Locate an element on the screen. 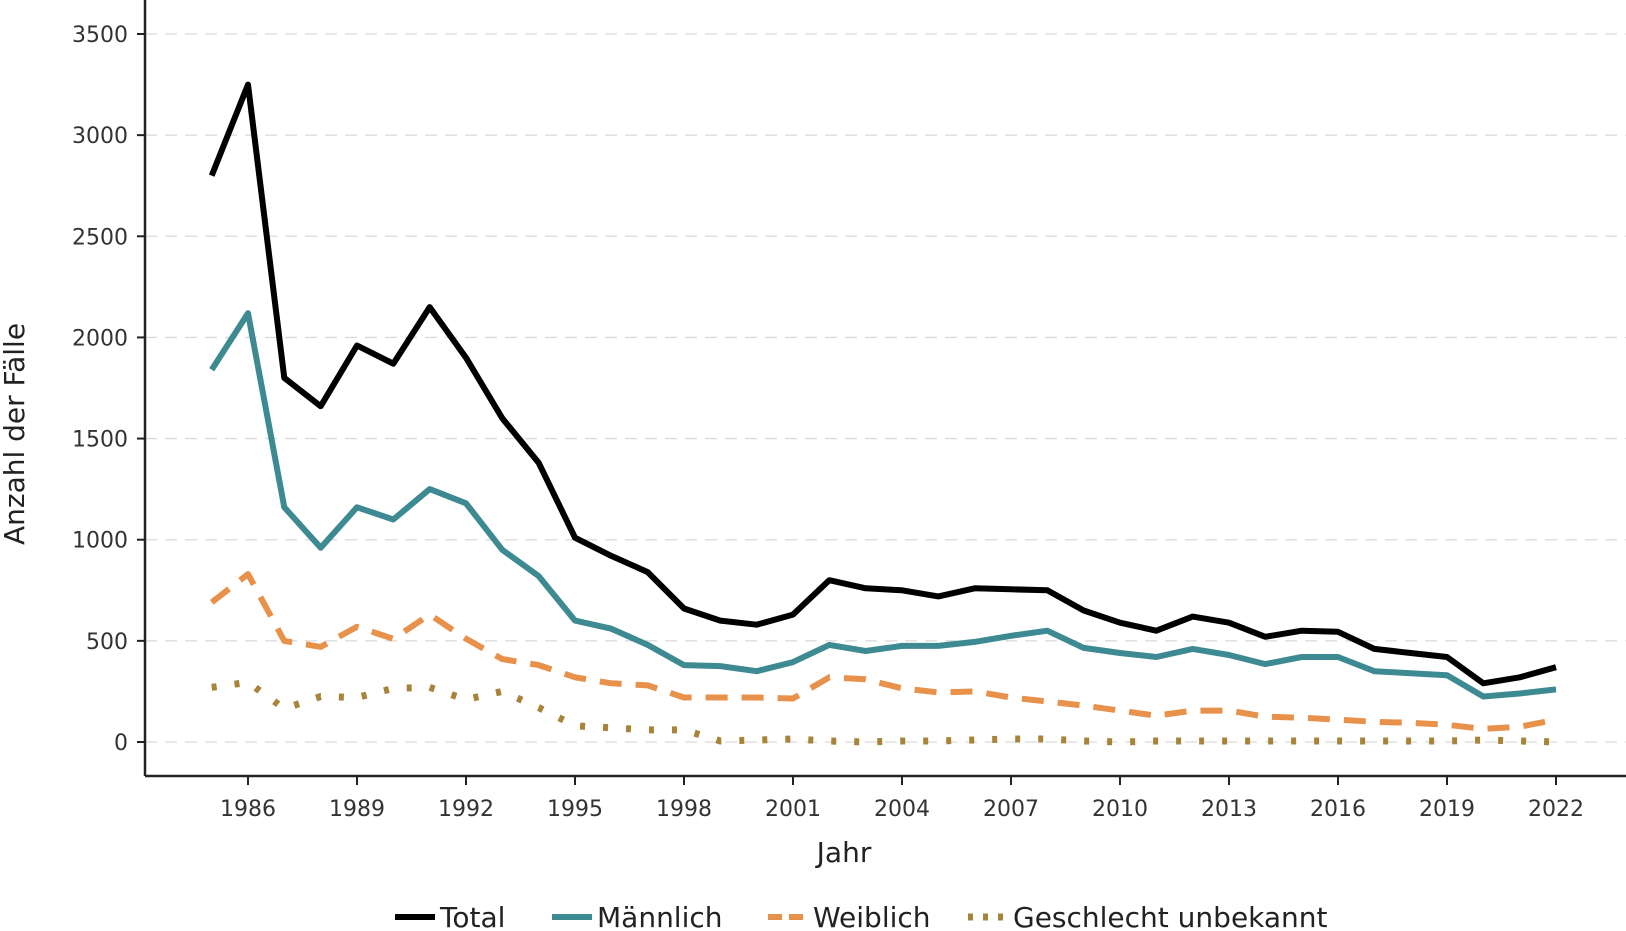 The height and width of the screenshot is (931, 1626). legend-label: Männlich is located at coordinates (660, 916).